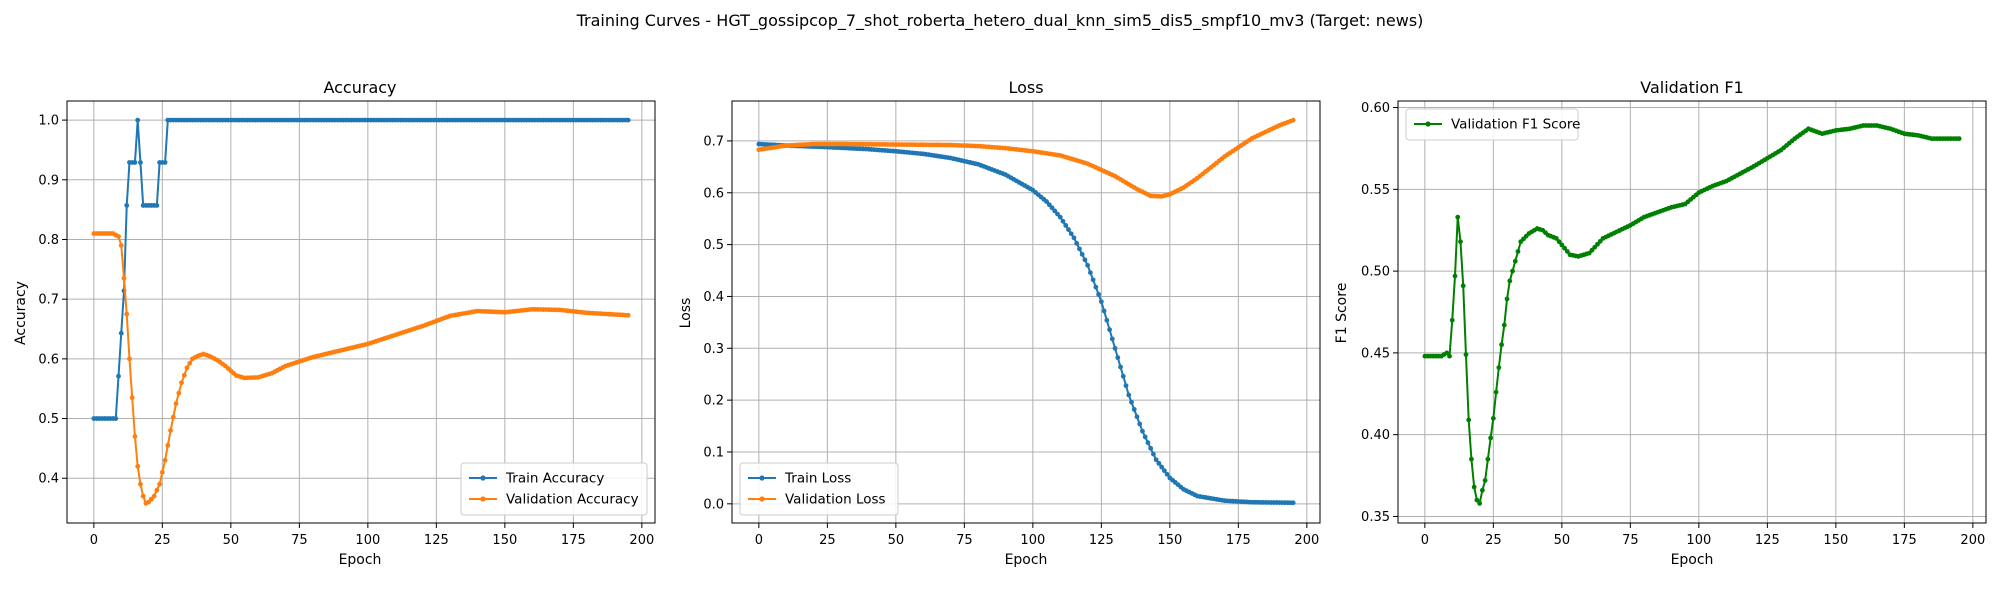  Describe the element at coordinates (1306, 540) in the screenshot. I see `loss-x-tick-label: 200` at that location.